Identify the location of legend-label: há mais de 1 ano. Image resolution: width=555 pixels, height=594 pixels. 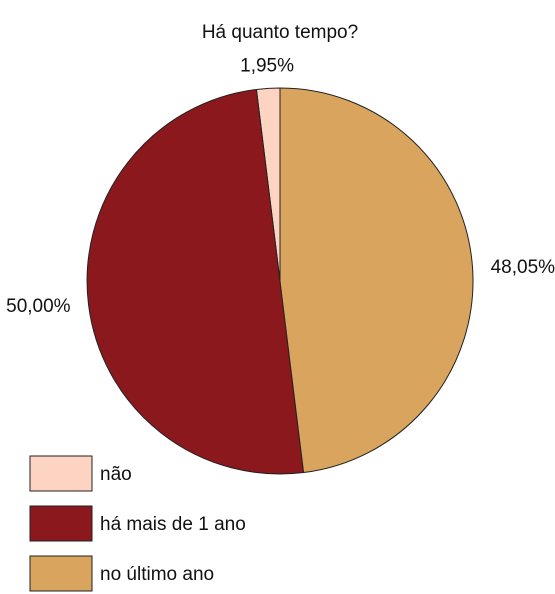
(173, 524).